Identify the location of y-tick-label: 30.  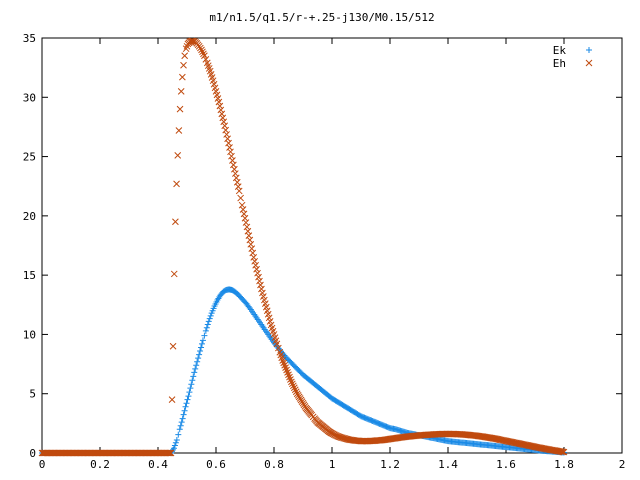
(29, 97).